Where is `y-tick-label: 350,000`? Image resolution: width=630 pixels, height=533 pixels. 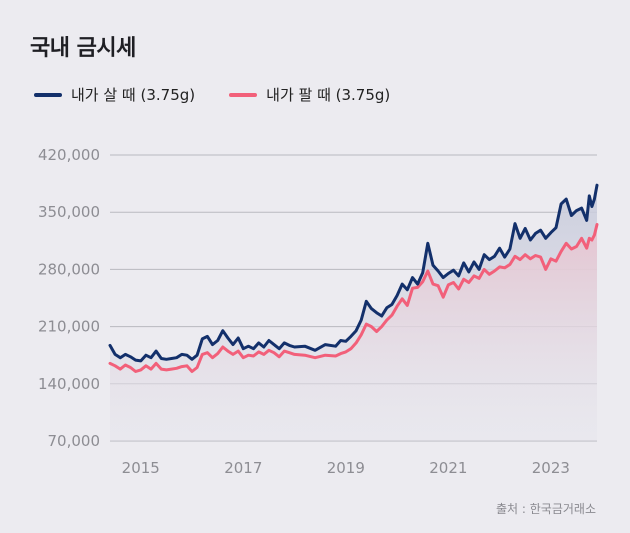 y-tick-label: 350,000 is located at coordinates (69, 212).